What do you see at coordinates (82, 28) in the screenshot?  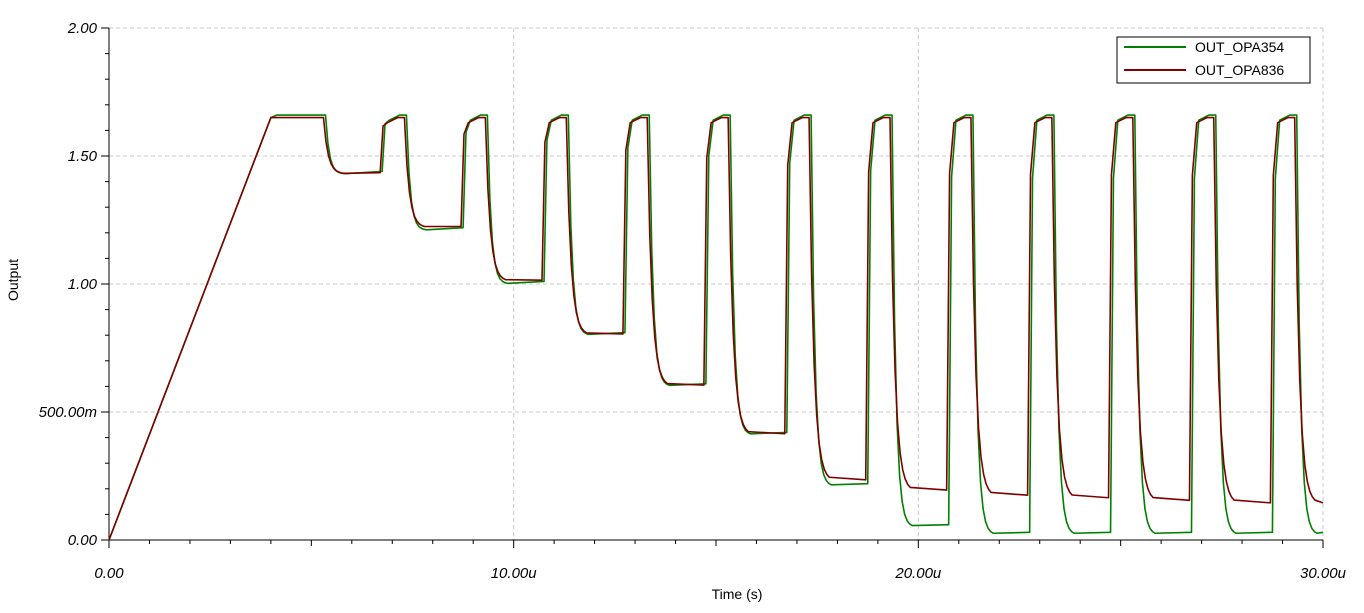 I see `y-tick-label: 2.00` at bounding box center [82, 28].